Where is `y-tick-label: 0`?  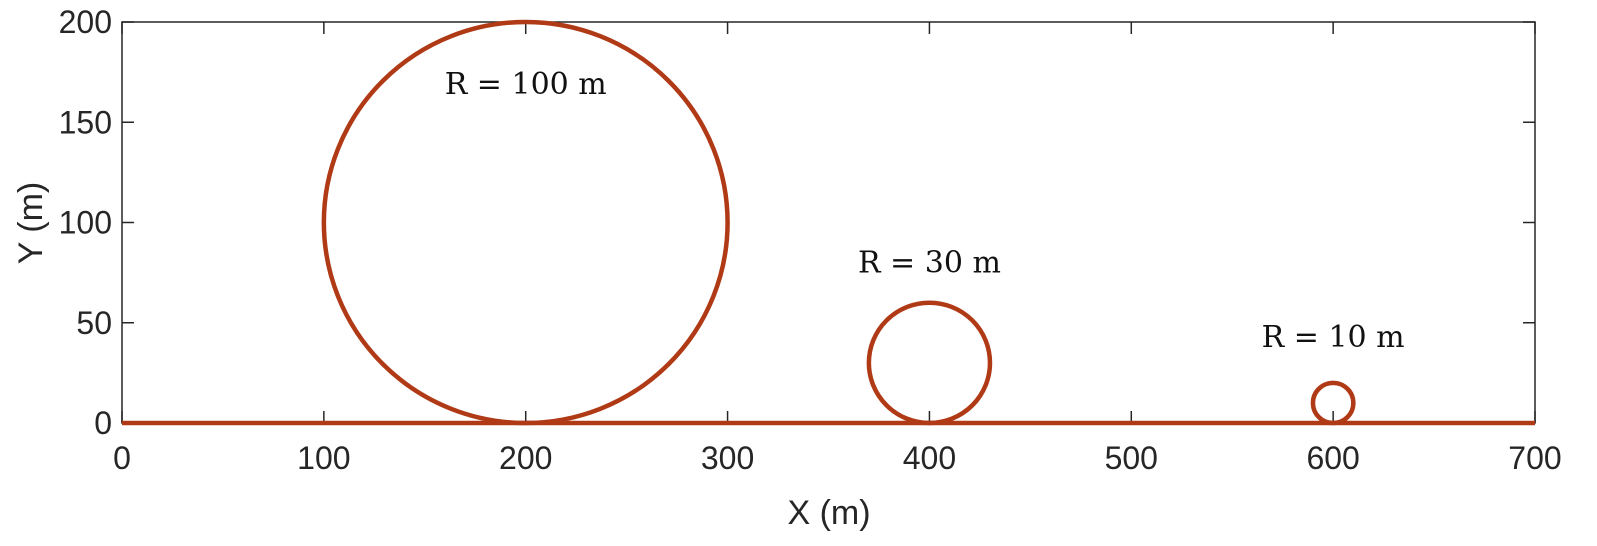 y-tick-label: 0 is located at coordinates (103, 423).